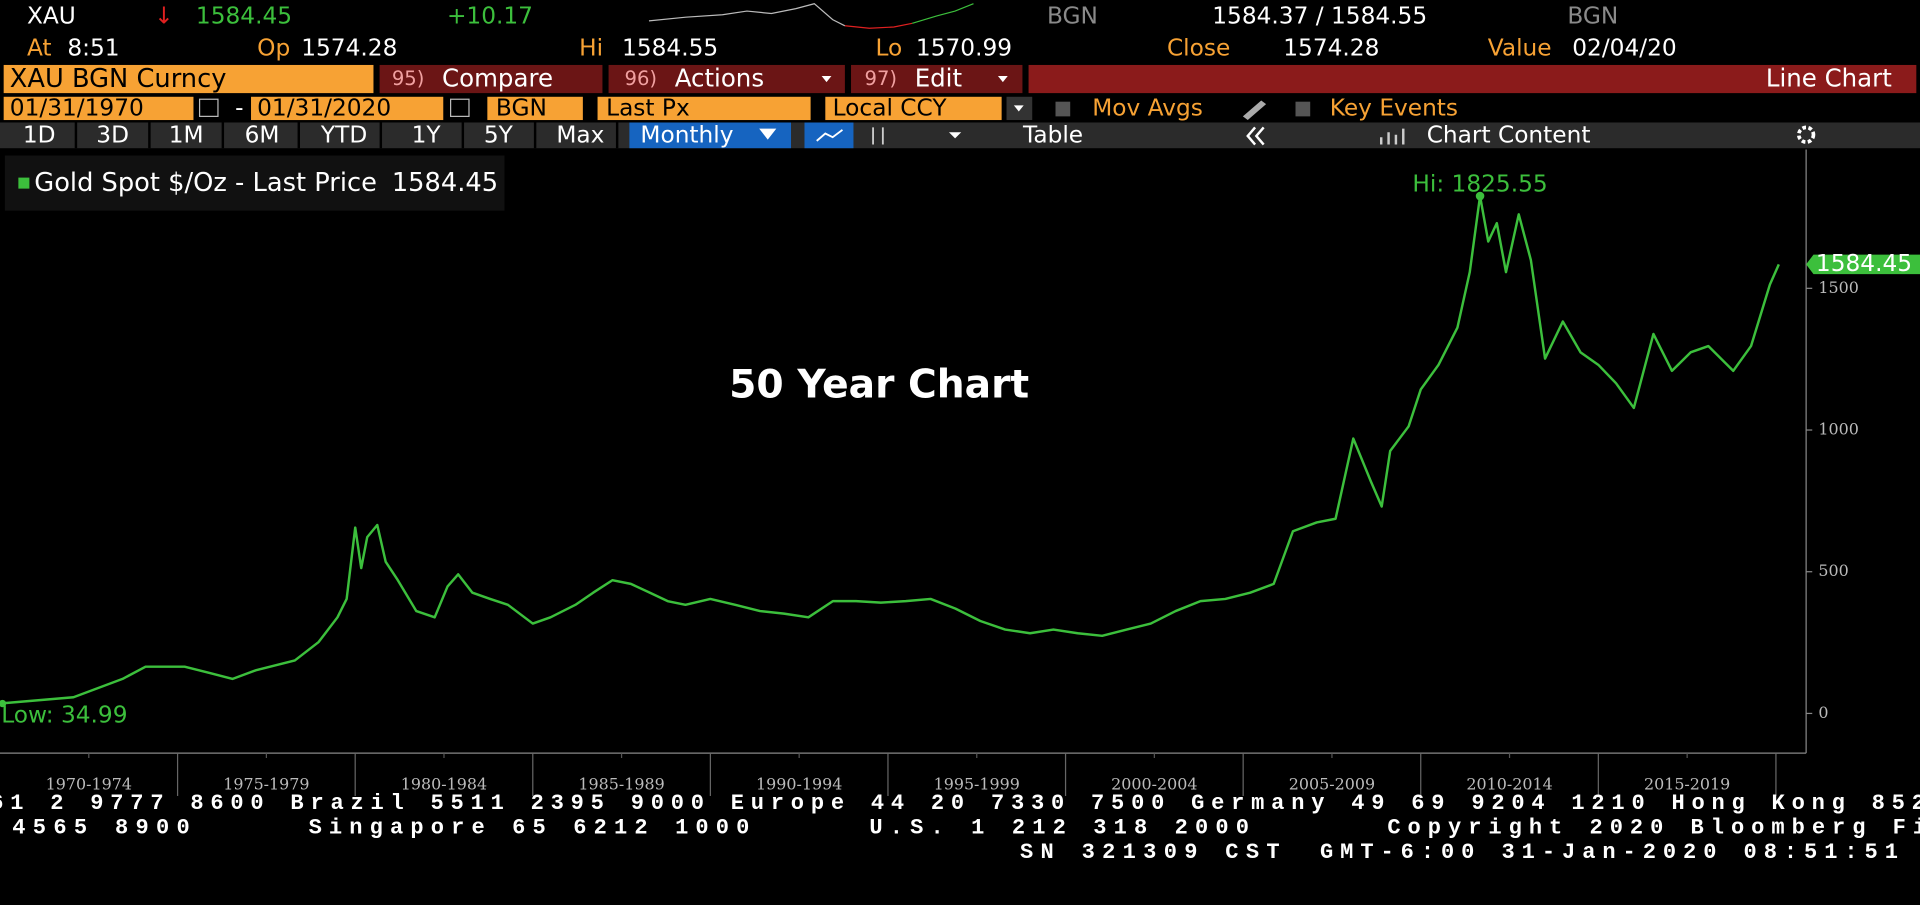  Describe the element at coordinates (444, 783) in the screenshot. I see `x-tick-label: 1980-1984` at that location.